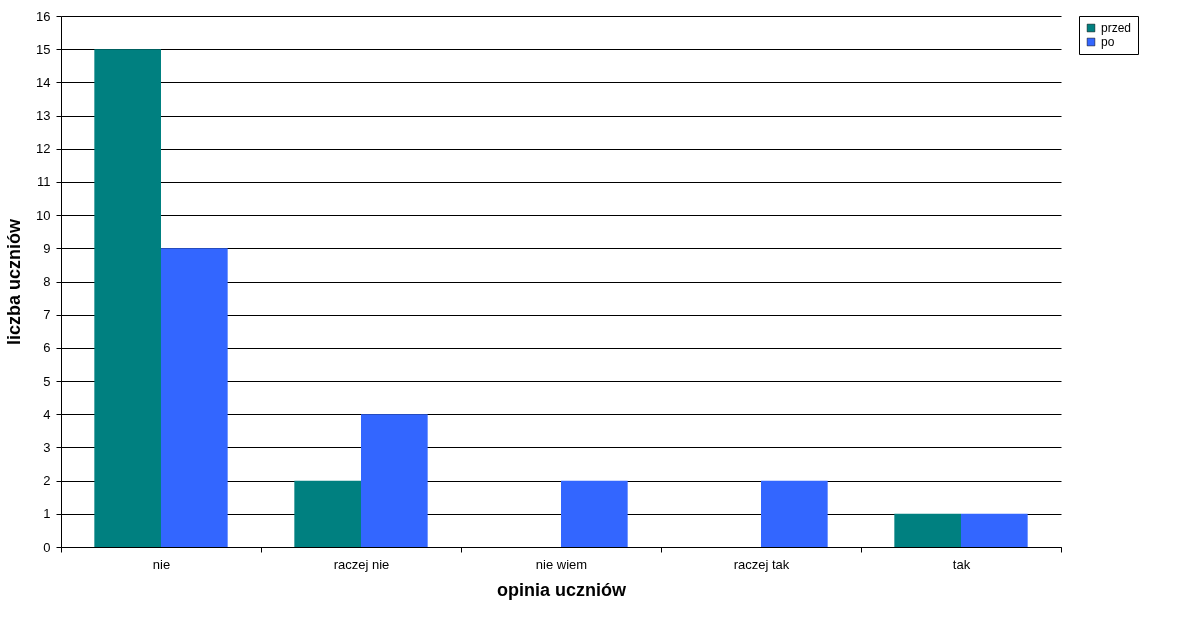 The height and width of the screenshot is (622, 1198). What do you see at coordinates (761, 564) in the screenshot?
I see `x-tick-label: raczej tak` at bounding box center [761, 564].